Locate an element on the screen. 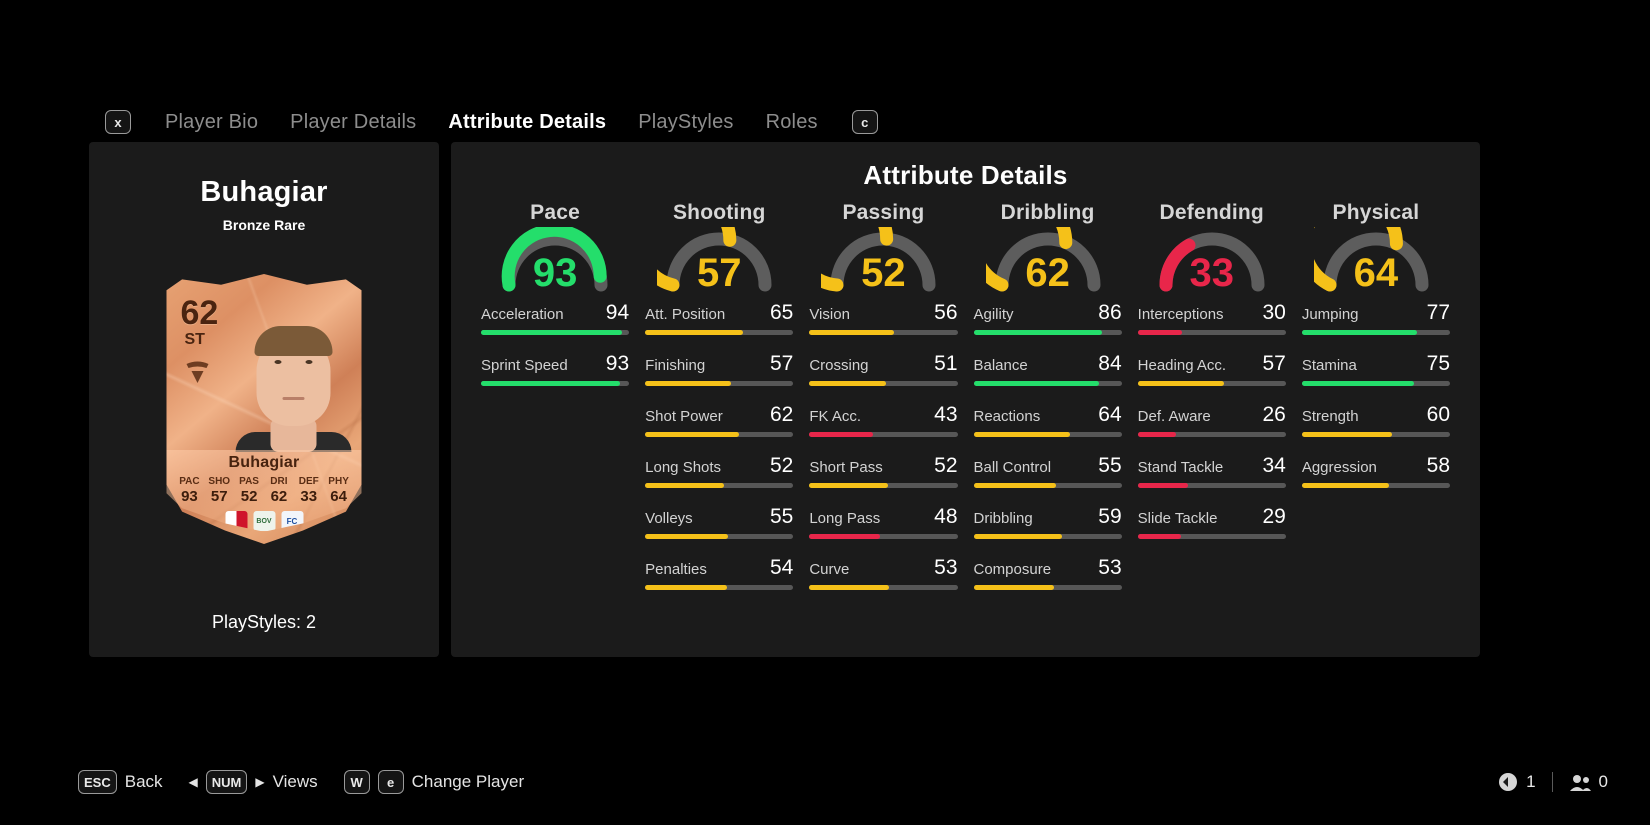 The height and width of the screenshot is (825, 1650). gauge-value: 62 is located at coordinates (1047, 273).